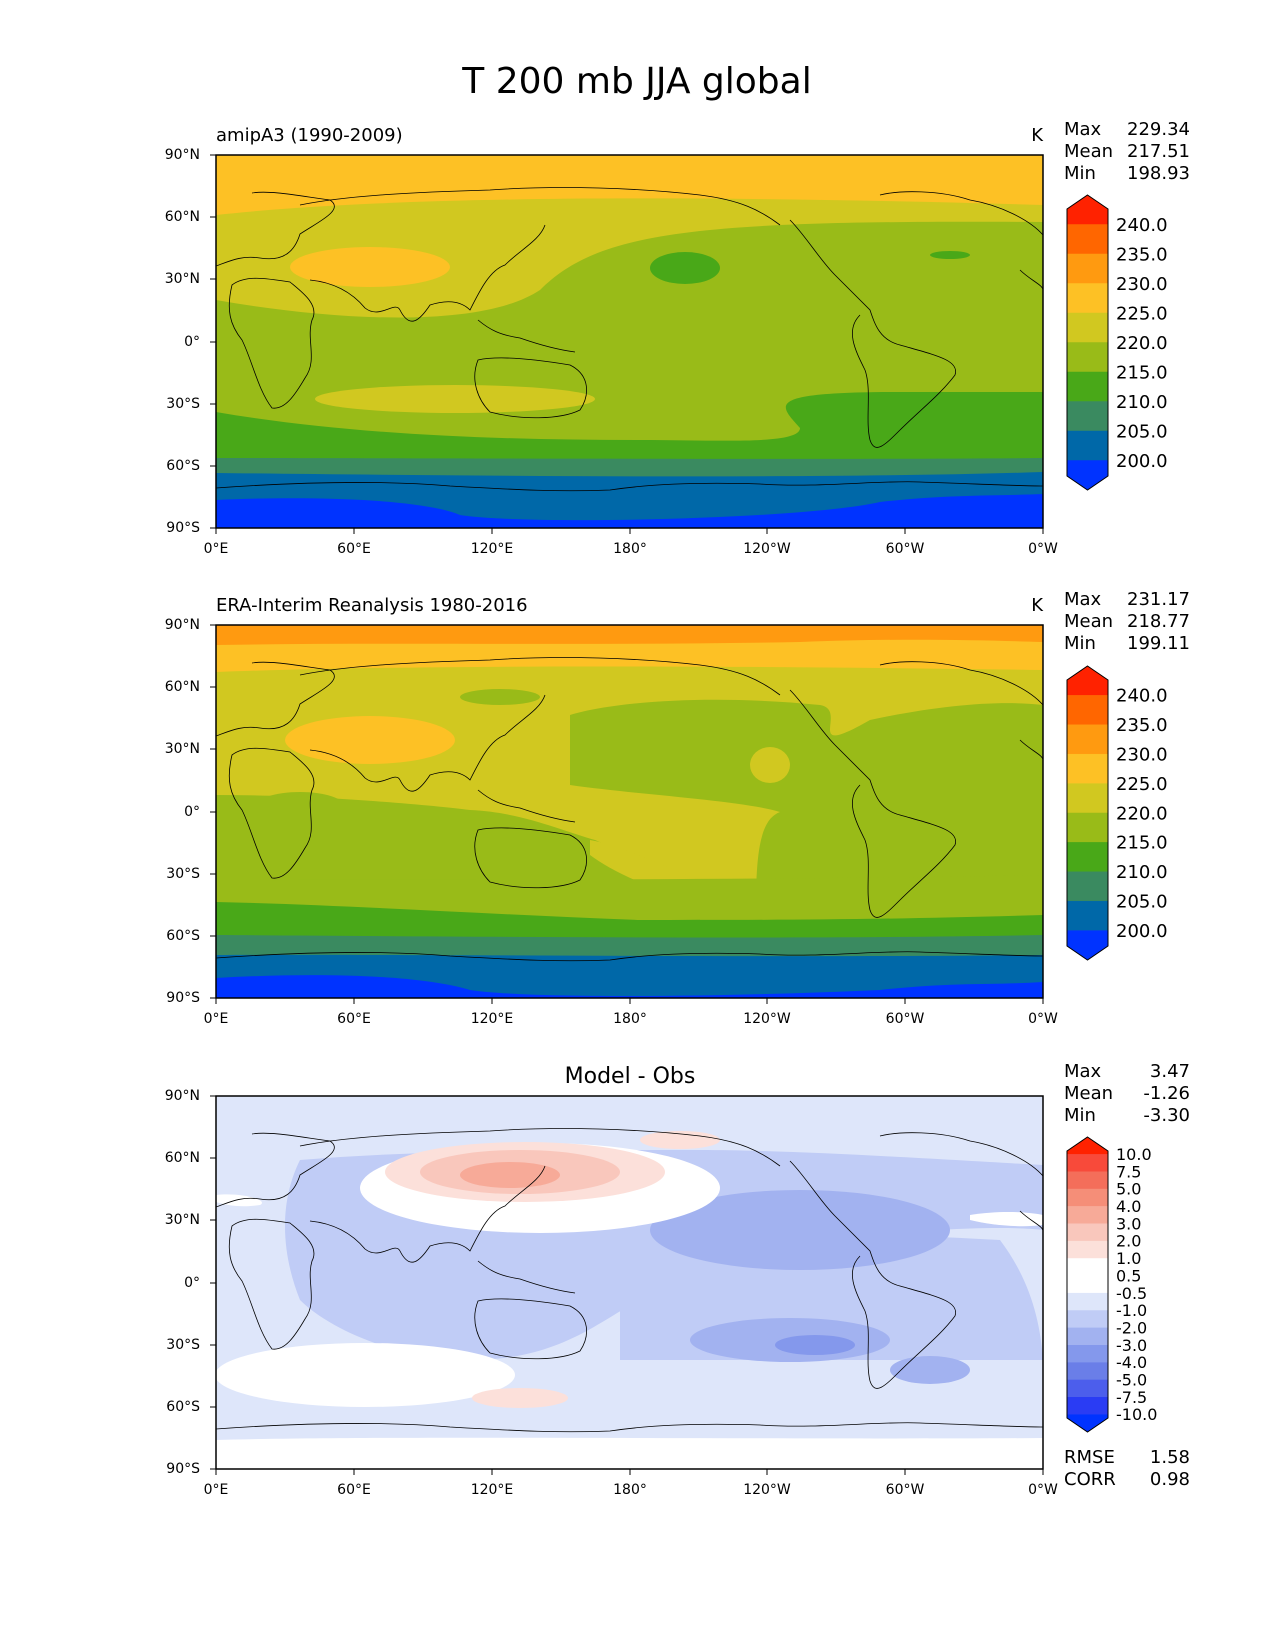 This screenshot has width=1275, height=1650. What do you see at coordinates (1131, 1345) in the screenshot?
I see `colorbar-tick-label: -3.0` at bounding box center [1131, 1345].